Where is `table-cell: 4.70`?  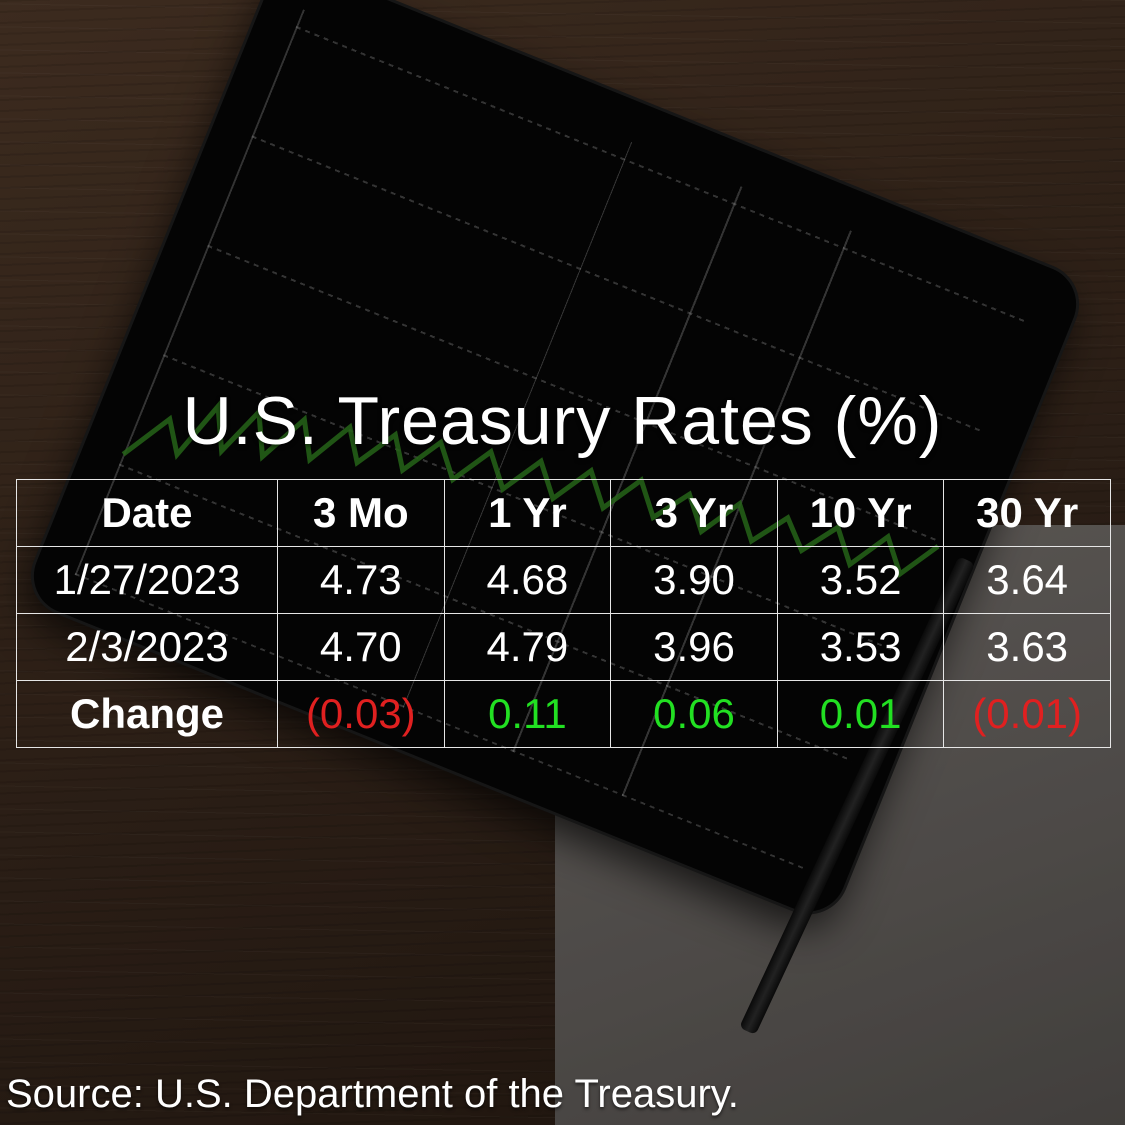
table-cell: 4.70 is located at coordinates (361, 647).